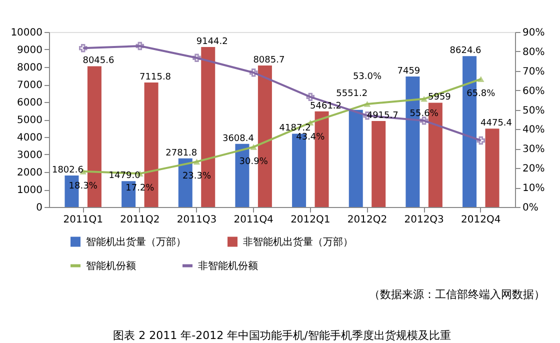 This screenshot has height=343, width=560. I want to click on x-tick-label: 2011Q2, so click(140, 220).